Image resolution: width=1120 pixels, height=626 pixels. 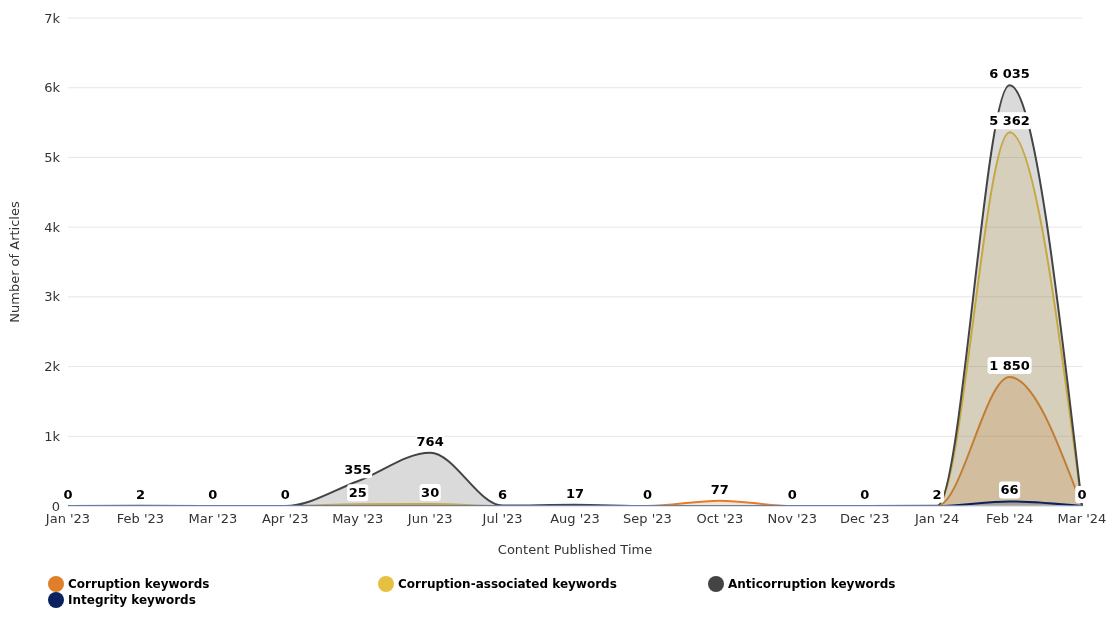 I want to click on y-tick-label: 2k, so click(x=52, y=367).